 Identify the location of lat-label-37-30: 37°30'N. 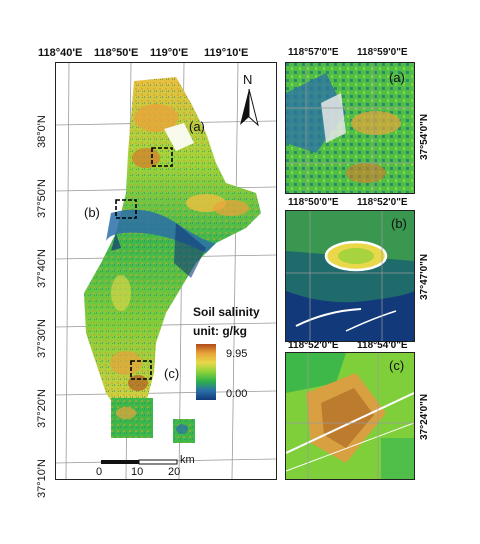
(42, 338).